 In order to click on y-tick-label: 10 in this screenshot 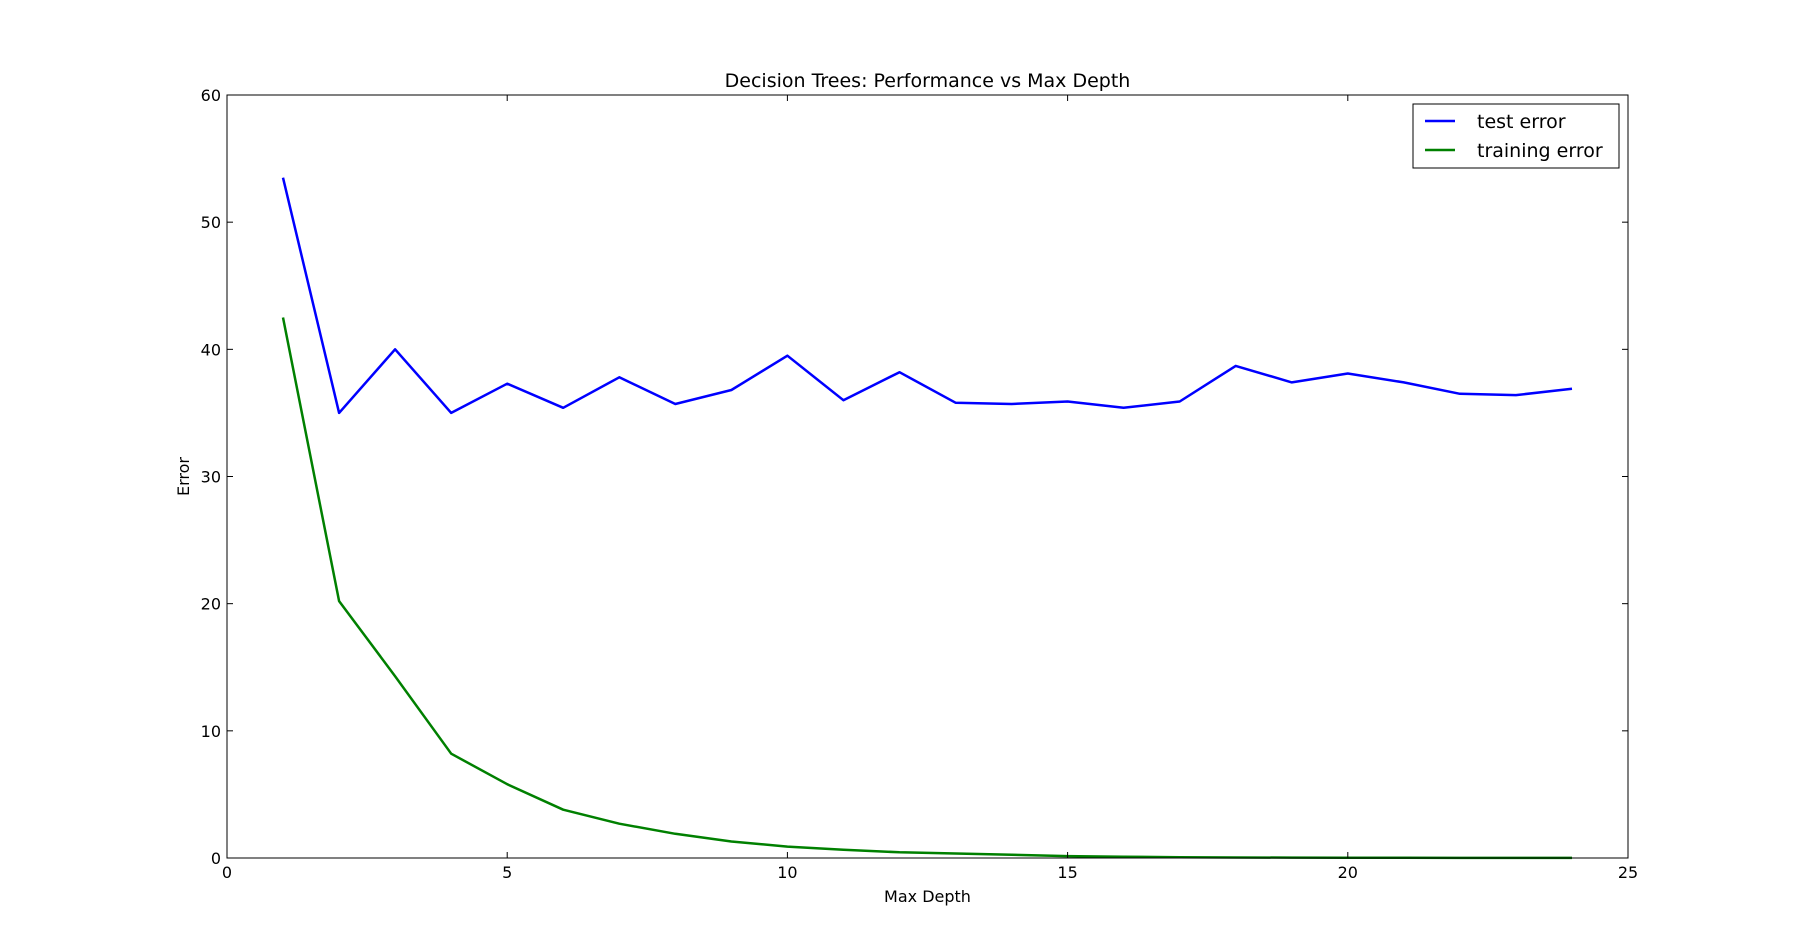, I will do `click(211, 731)`.